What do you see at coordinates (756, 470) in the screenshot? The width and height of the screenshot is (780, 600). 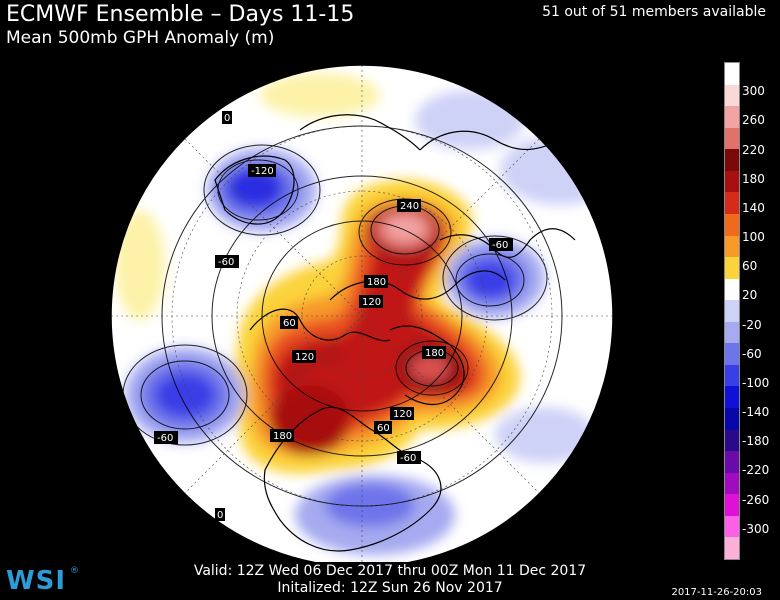 I see `color-scale-label: -220` at bounding box center [756, 470].